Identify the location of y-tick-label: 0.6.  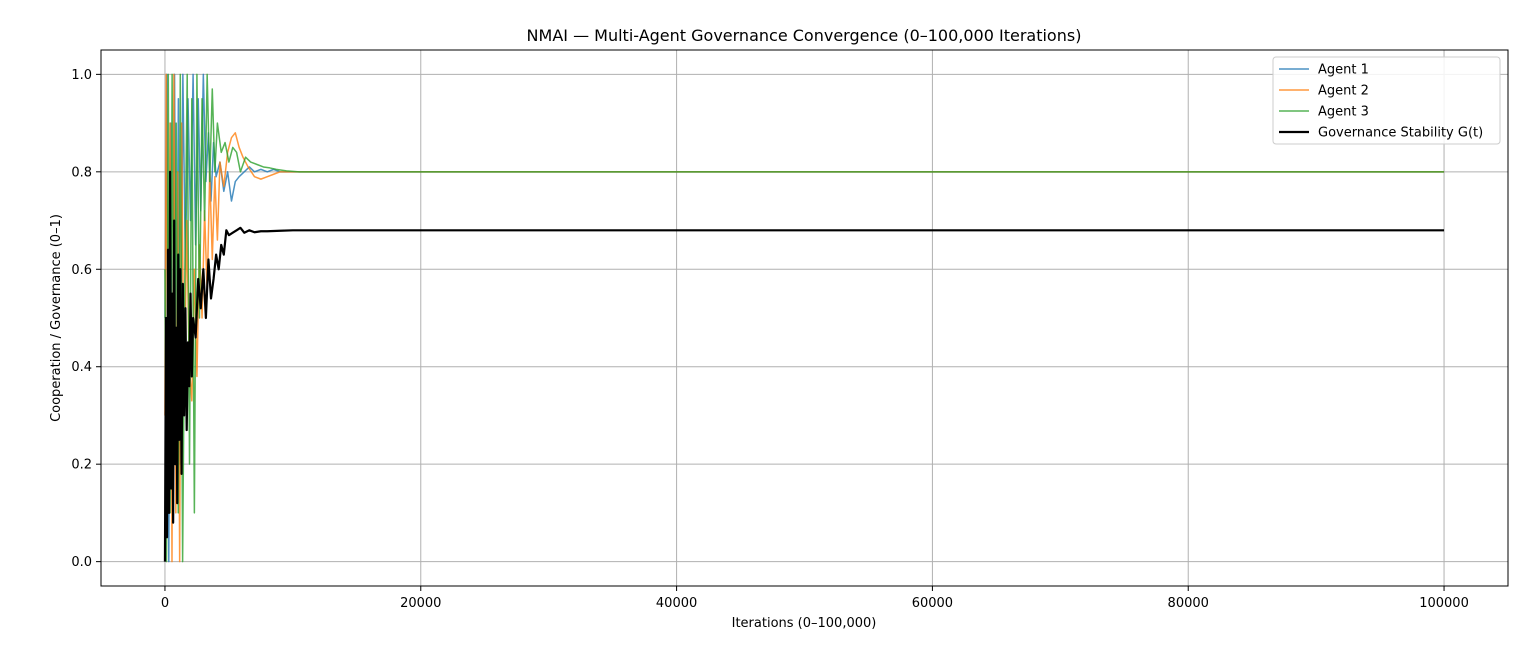
(81, 270).